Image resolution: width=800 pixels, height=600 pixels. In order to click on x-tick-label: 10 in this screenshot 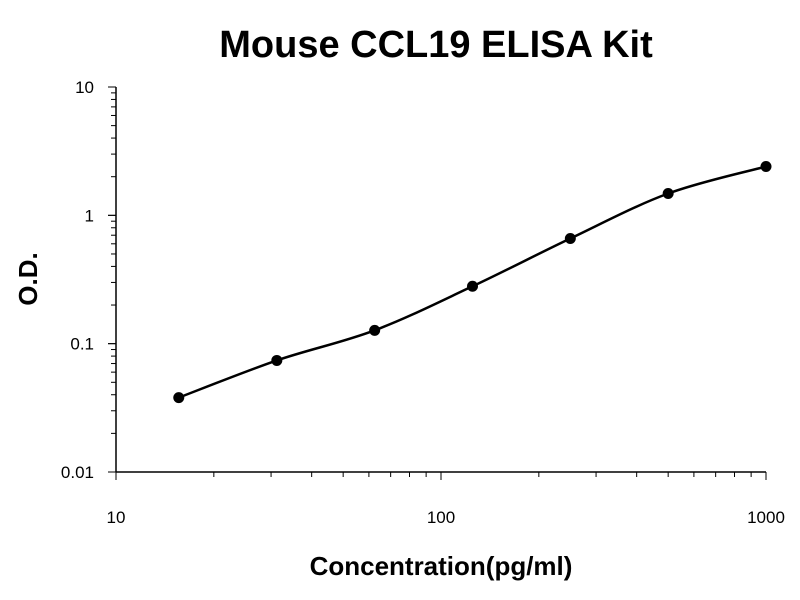, I will do `click(116, 517)`.